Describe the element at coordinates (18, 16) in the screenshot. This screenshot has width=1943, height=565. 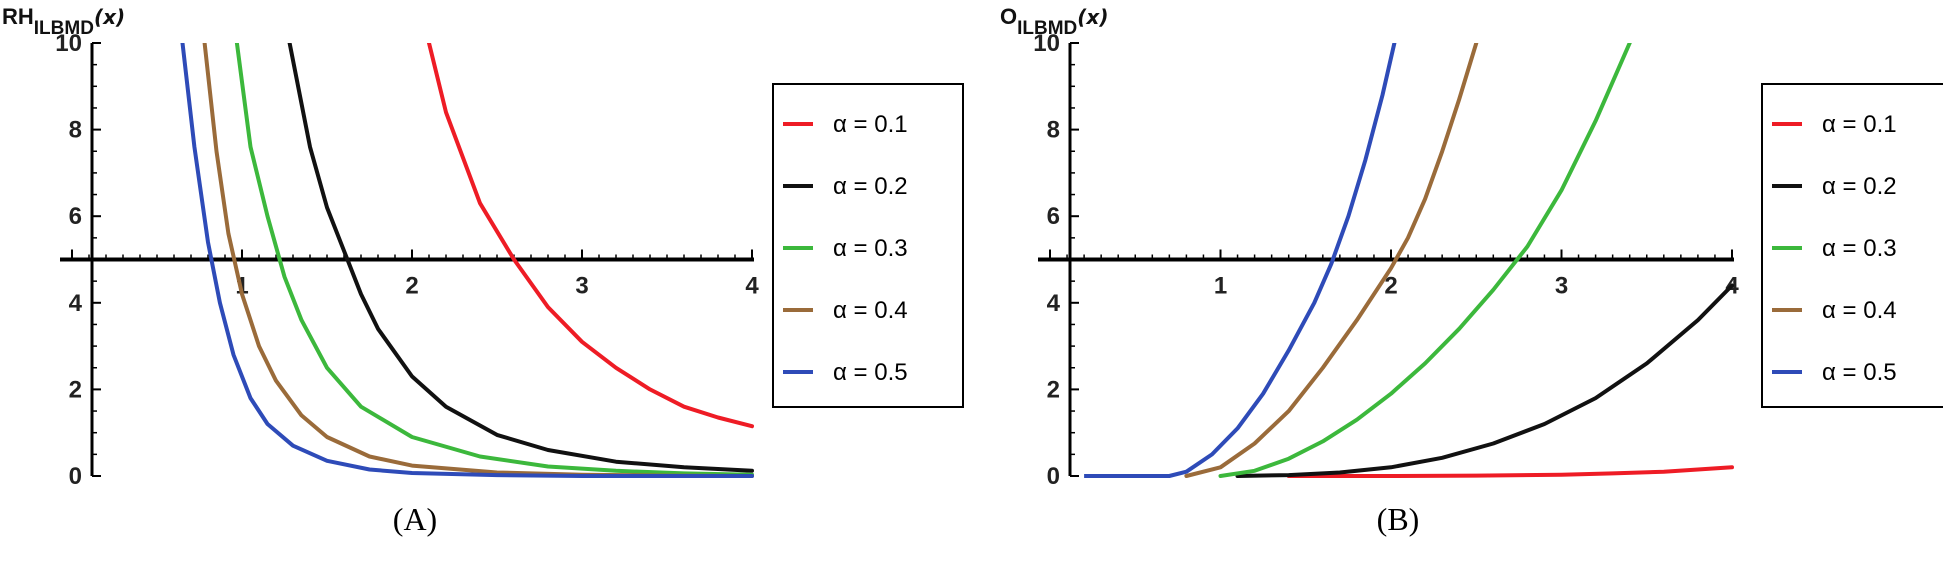
I see `y-axis-label-main: RH` at that location.